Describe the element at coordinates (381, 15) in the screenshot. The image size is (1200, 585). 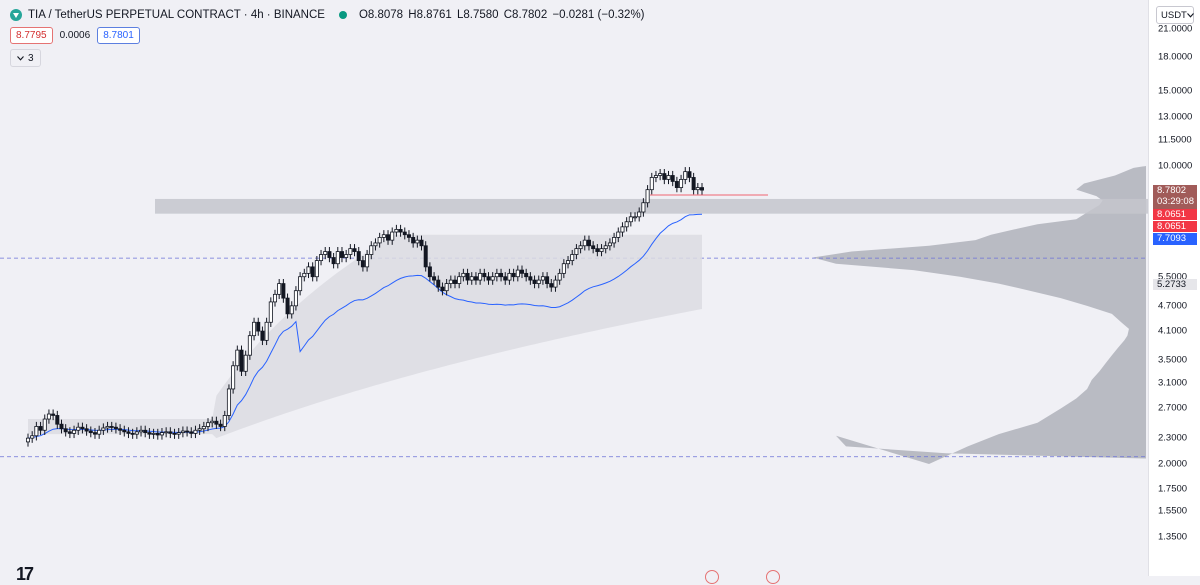
I see `open-value: O8.8078` at that location.